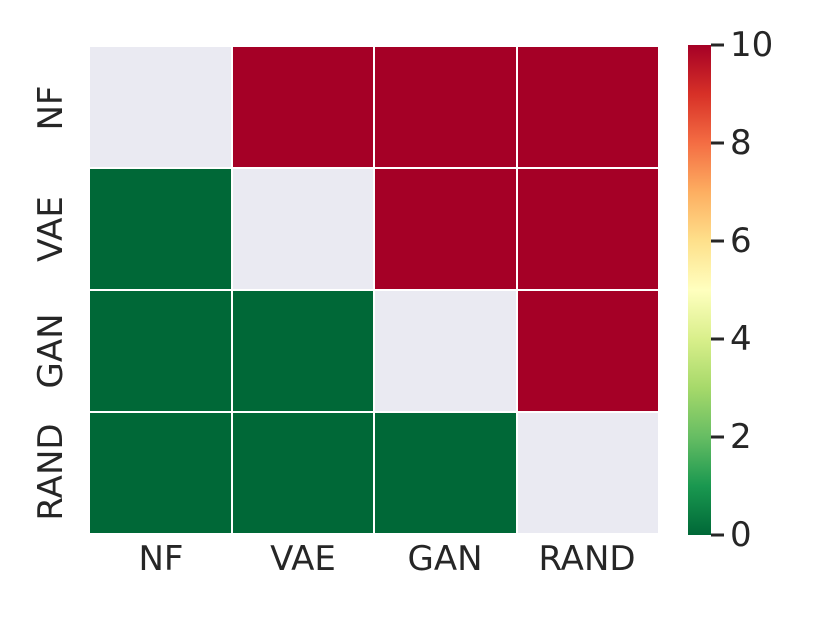 This screenshot has width=830, height=623. Describe the element at coordinates (741, 143) in the screenshot. I see `colorbar-tick-label-8: 8` at that location.